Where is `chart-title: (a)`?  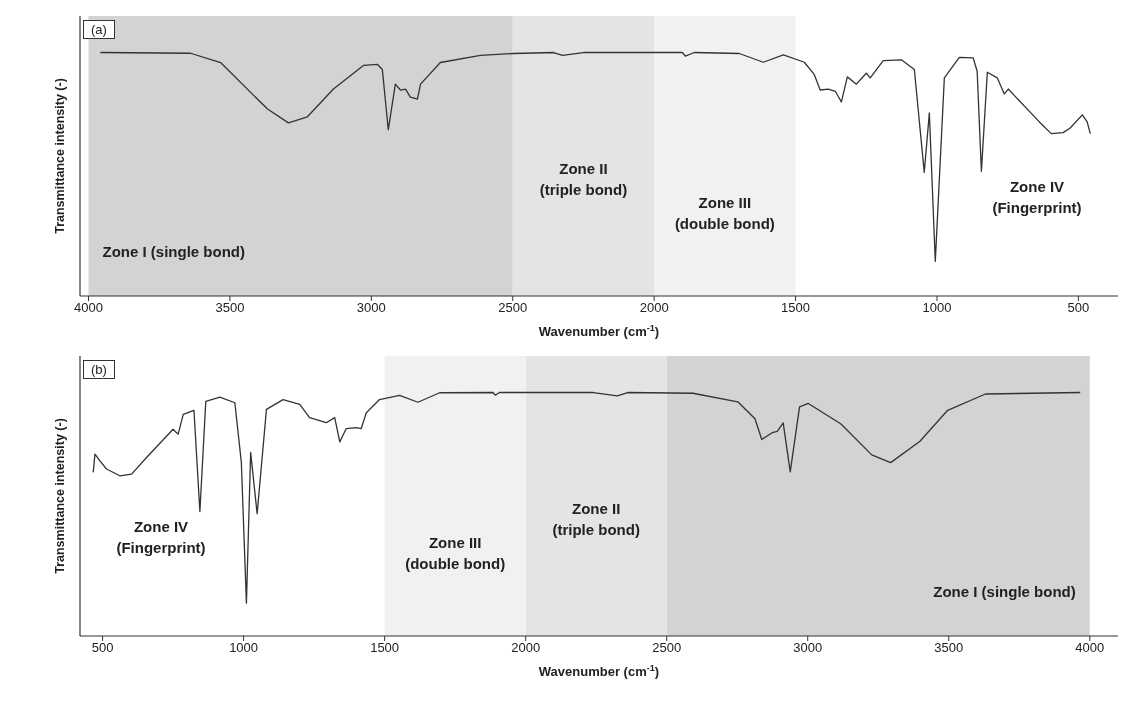 chart-title: (a) is located at coordinates (99, 29).